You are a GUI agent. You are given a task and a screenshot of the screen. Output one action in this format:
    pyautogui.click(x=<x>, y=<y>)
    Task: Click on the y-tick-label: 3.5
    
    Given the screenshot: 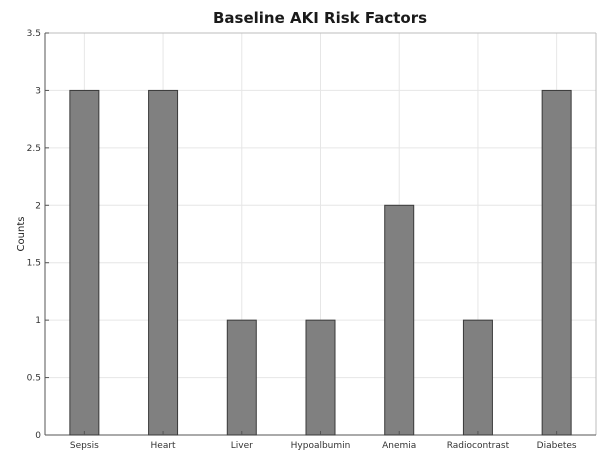 What is the action you would take?
    pyautogui.click(x=34, y=34)
    